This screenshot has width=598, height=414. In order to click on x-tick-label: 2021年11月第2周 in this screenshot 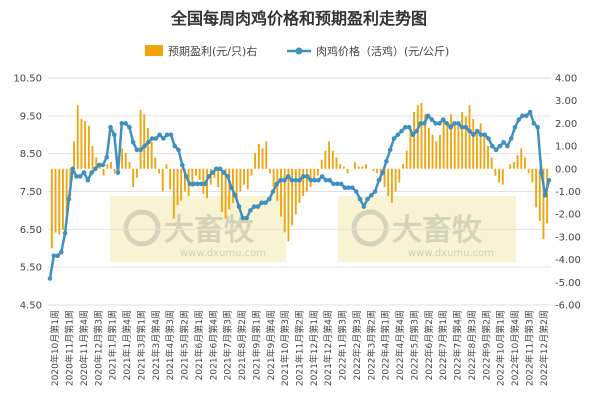, I will do `click(300, 348)`.